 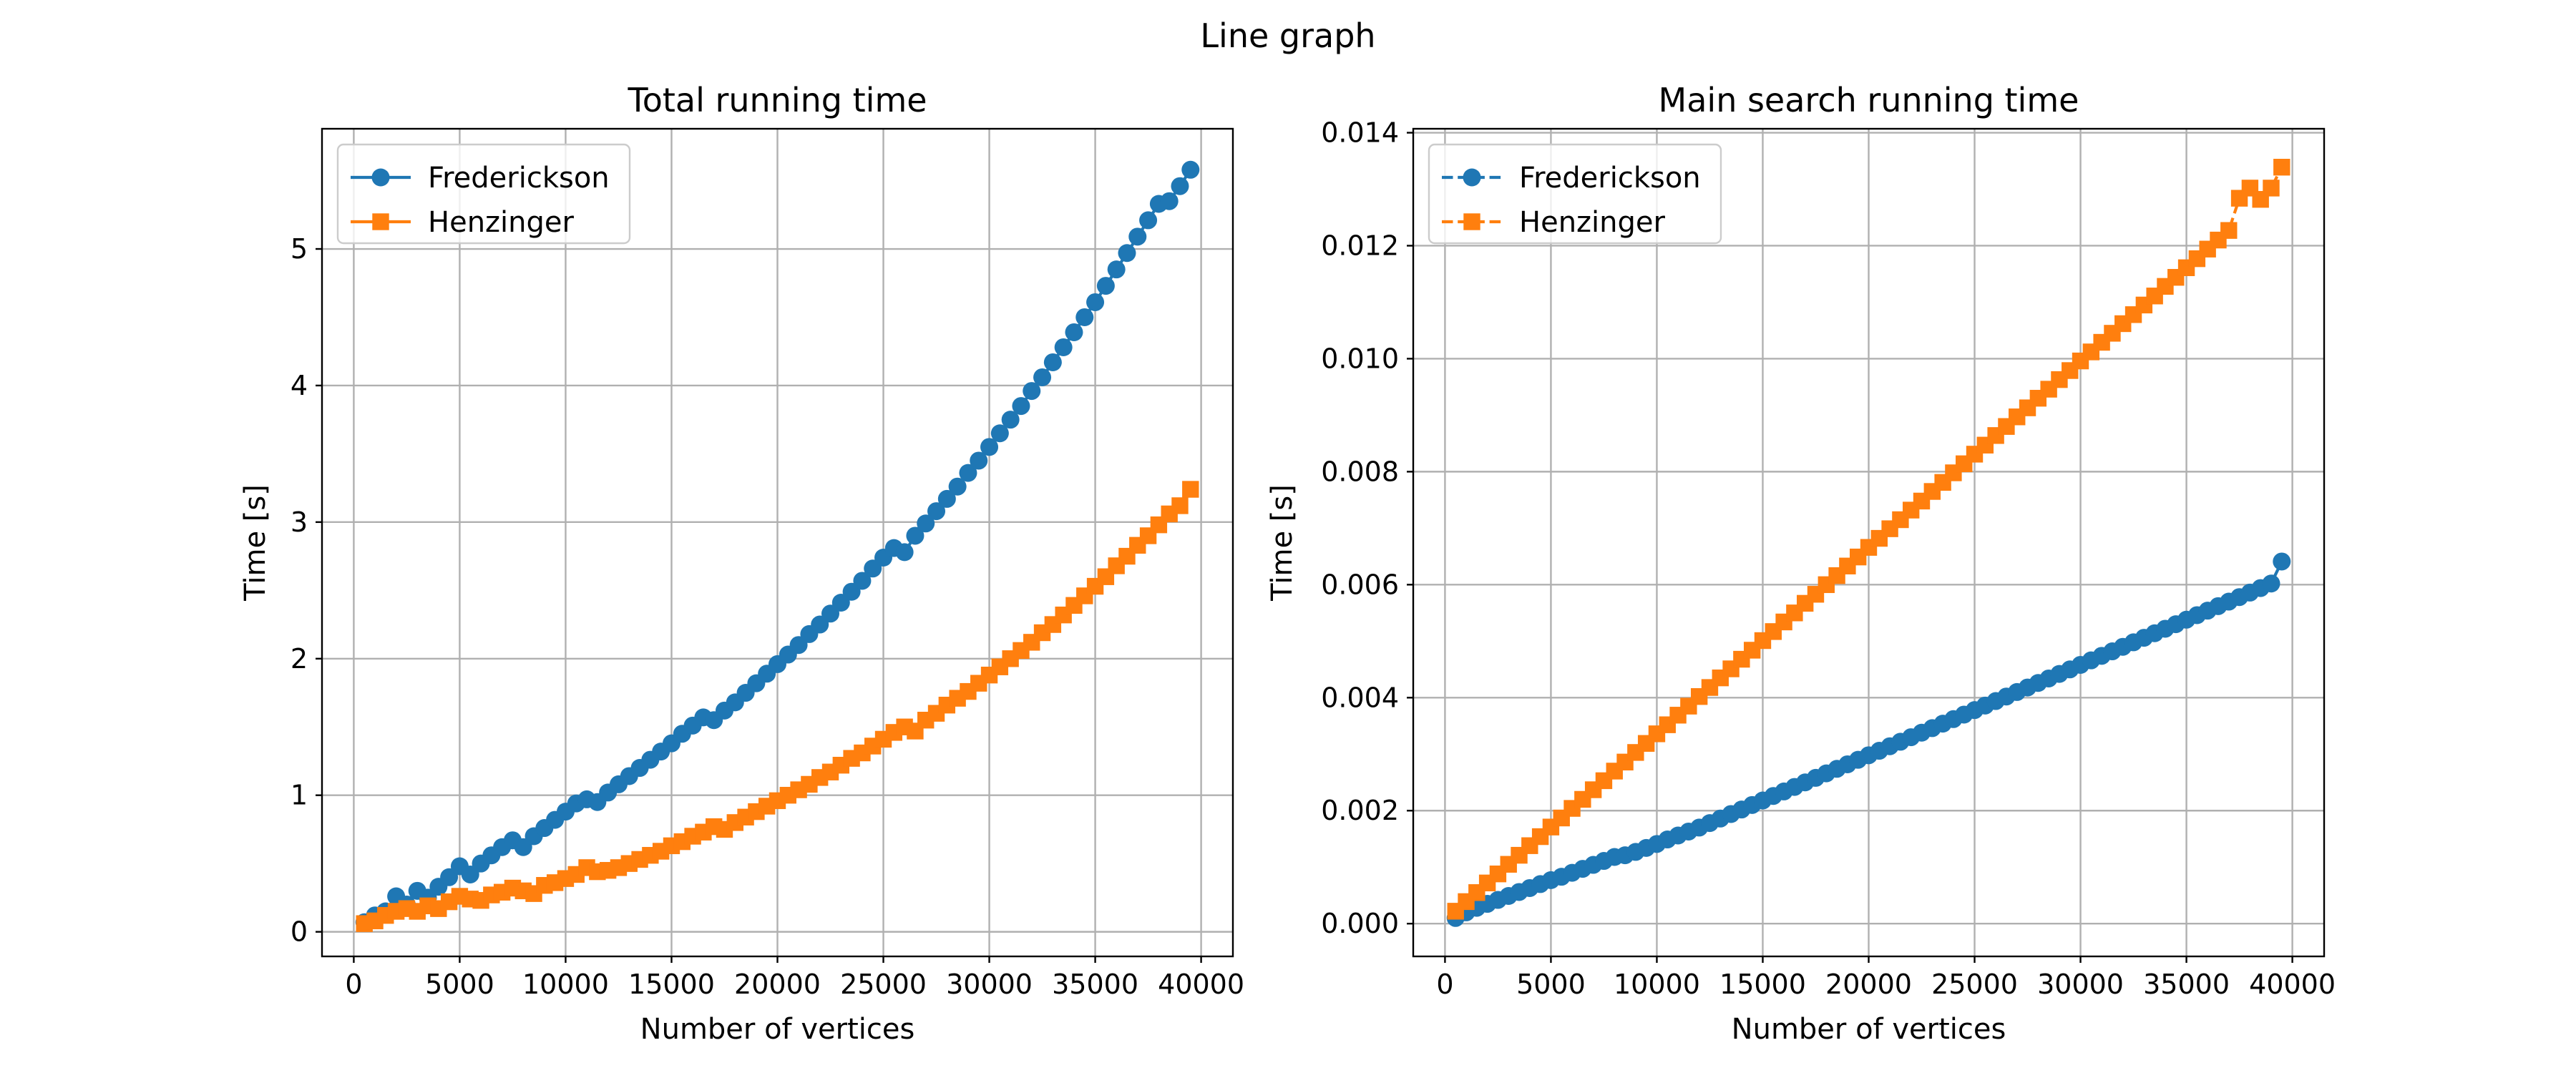 What do you see at coordinates (299, 522) in the screenshot?
I see `p0-y-tick-label-3: 3` at bounding box center [299, 522].